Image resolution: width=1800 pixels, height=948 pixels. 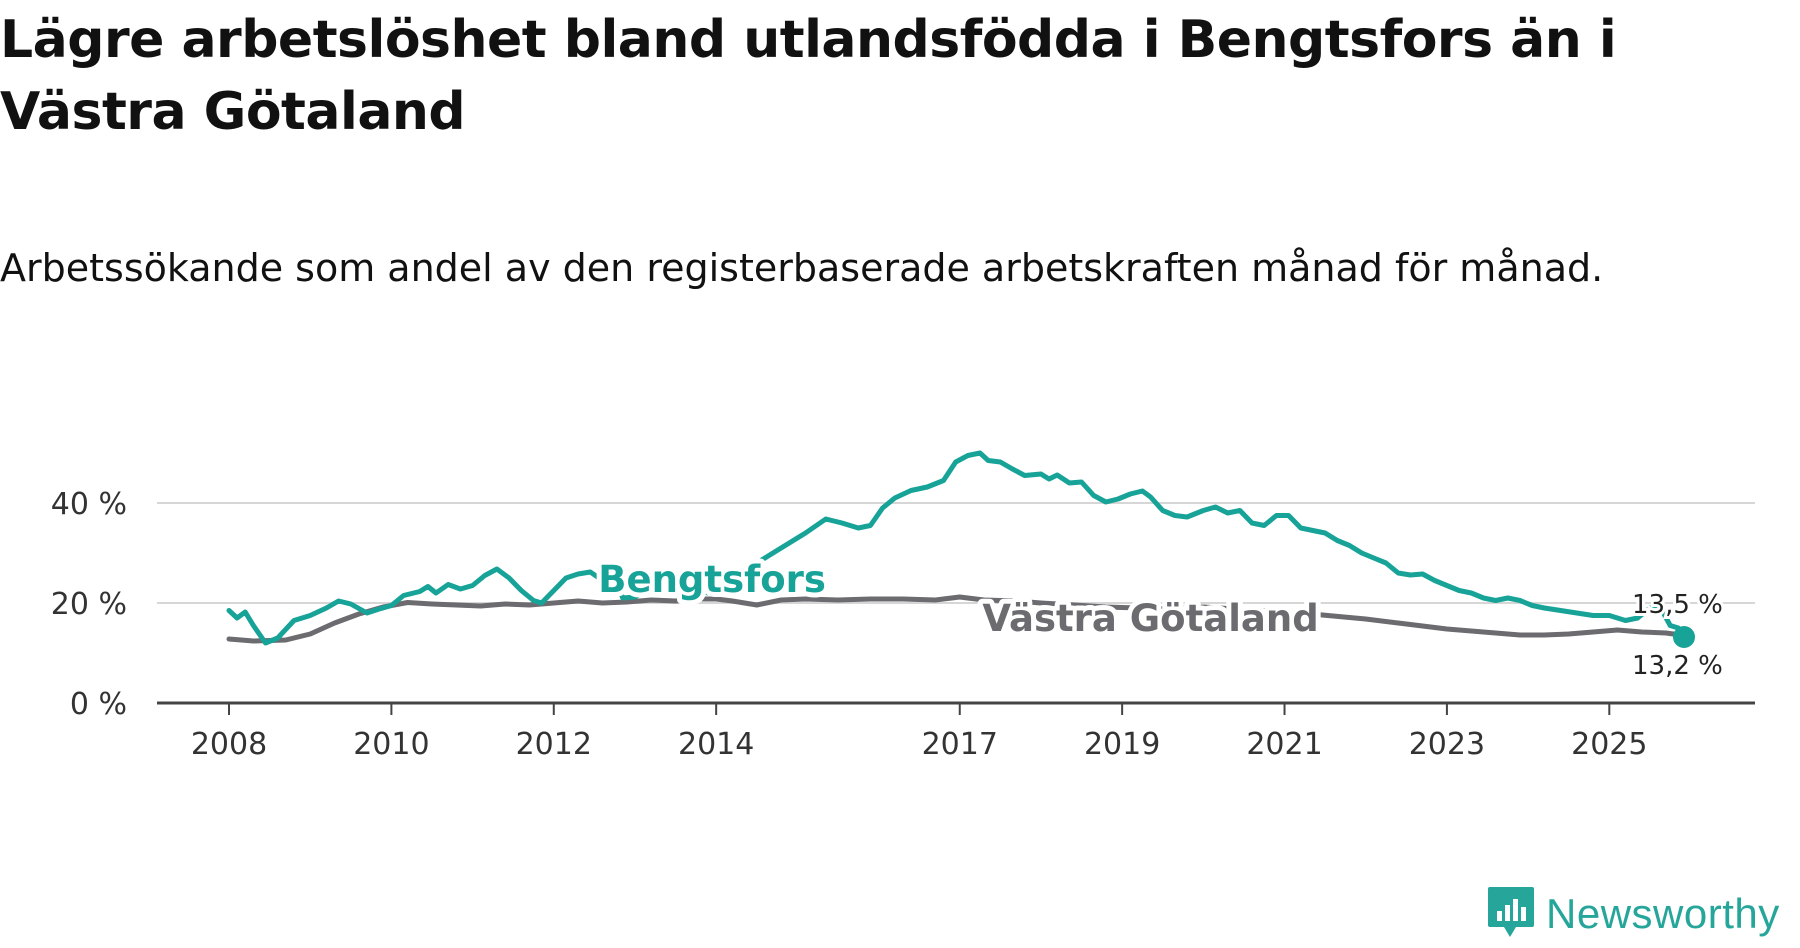 I want to click on series-labels: Bengtsfors Västra Götaland 13,5 % 13,2 %, so click(x=1159, y=618).